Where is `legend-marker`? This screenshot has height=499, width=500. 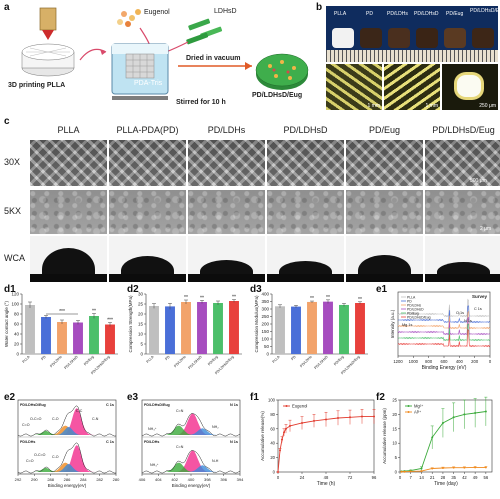 legend-marker is located at coordinates (408, 406).